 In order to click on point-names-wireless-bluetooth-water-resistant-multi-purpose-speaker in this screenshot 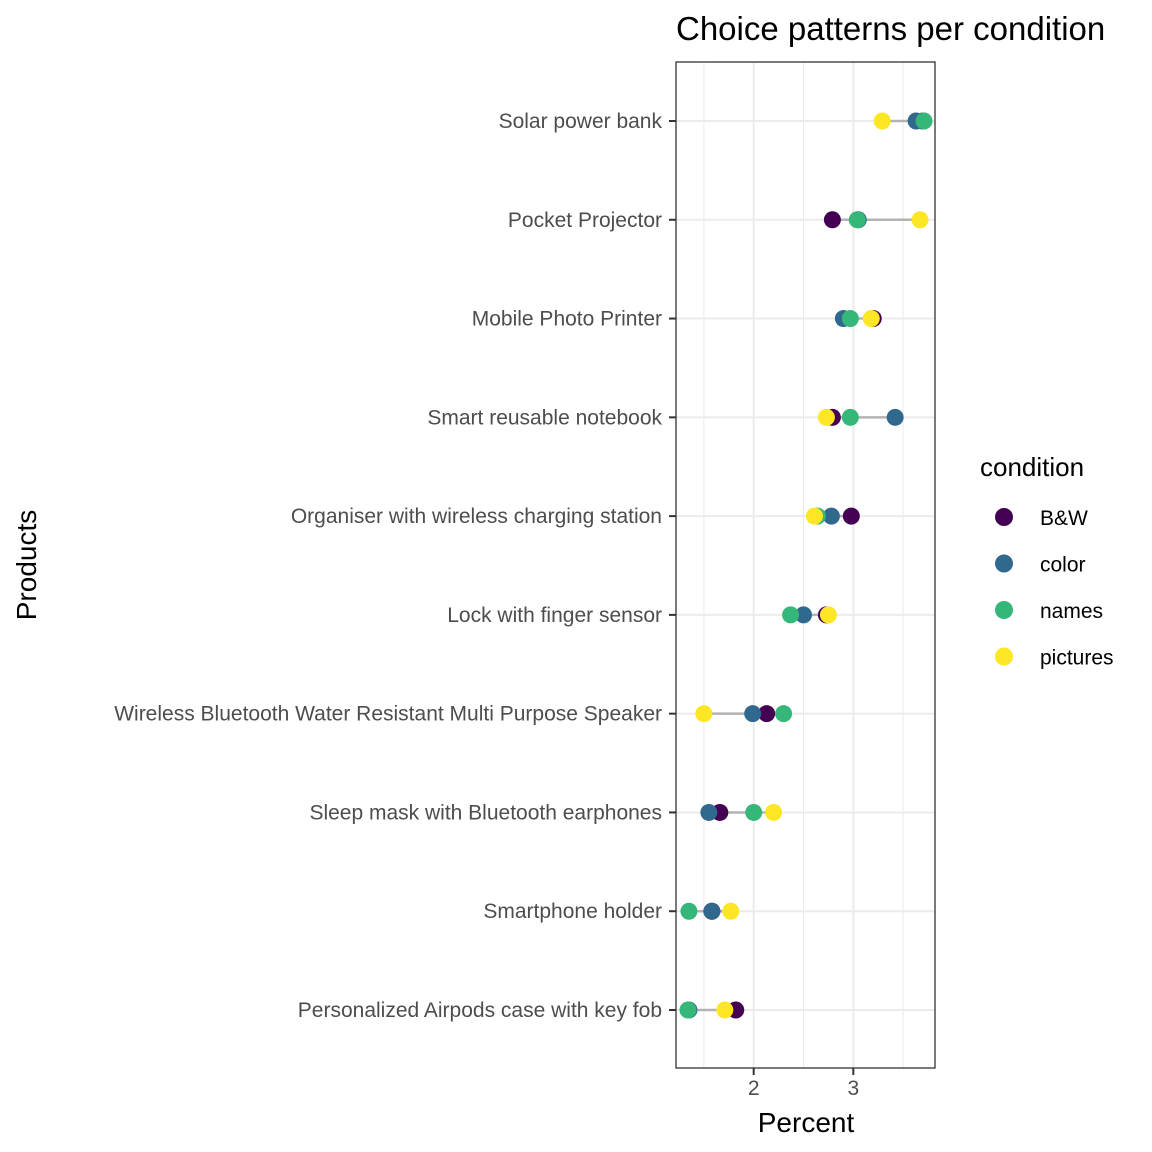, I will do `click(784, 714)`.